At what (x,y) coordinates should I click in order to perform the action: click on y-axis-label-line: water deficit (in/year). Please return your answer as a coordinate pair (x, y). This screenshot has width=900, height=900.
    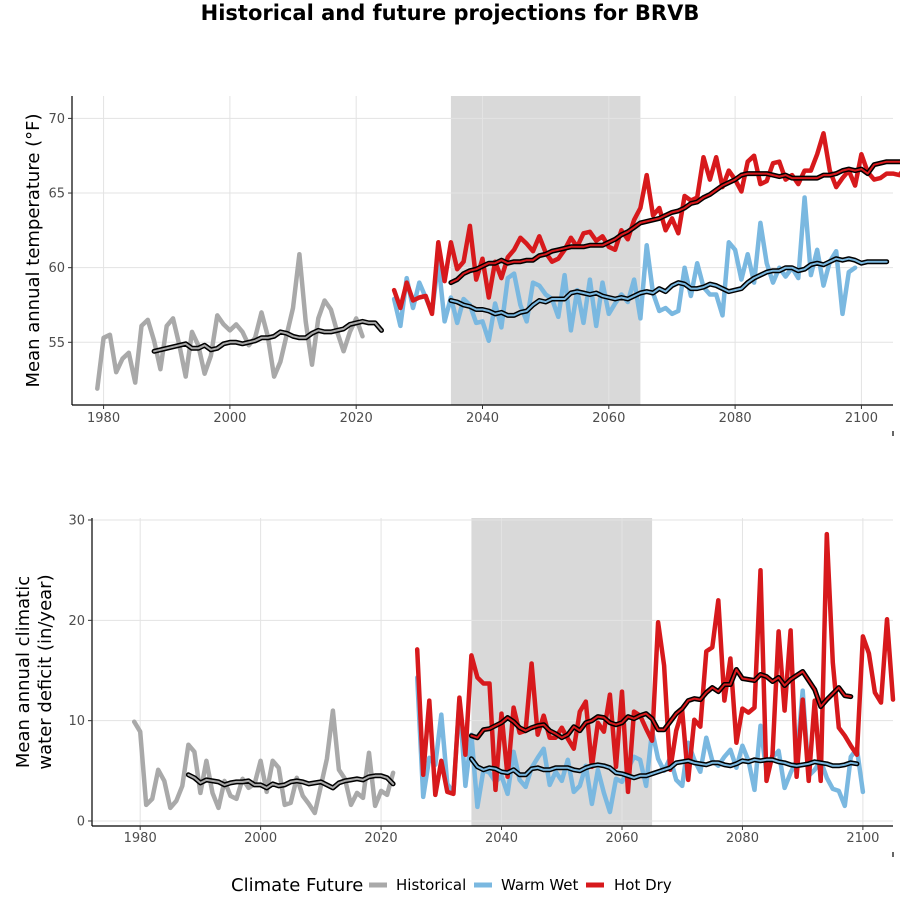
    Looking at the image, I should click on (45, 671).